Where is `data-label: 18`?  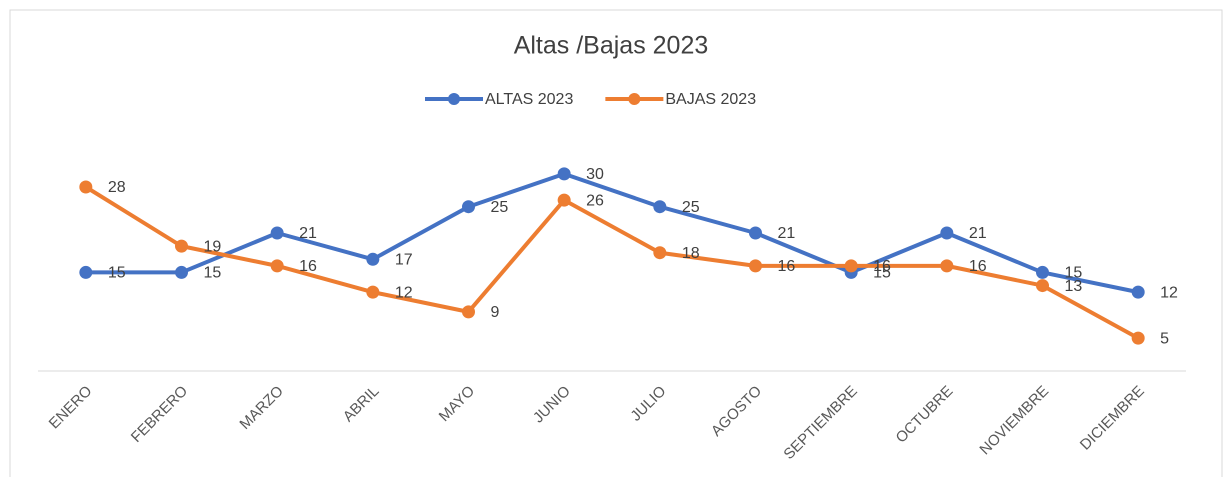
data-label: 18 is located at coordinates (691, 253).